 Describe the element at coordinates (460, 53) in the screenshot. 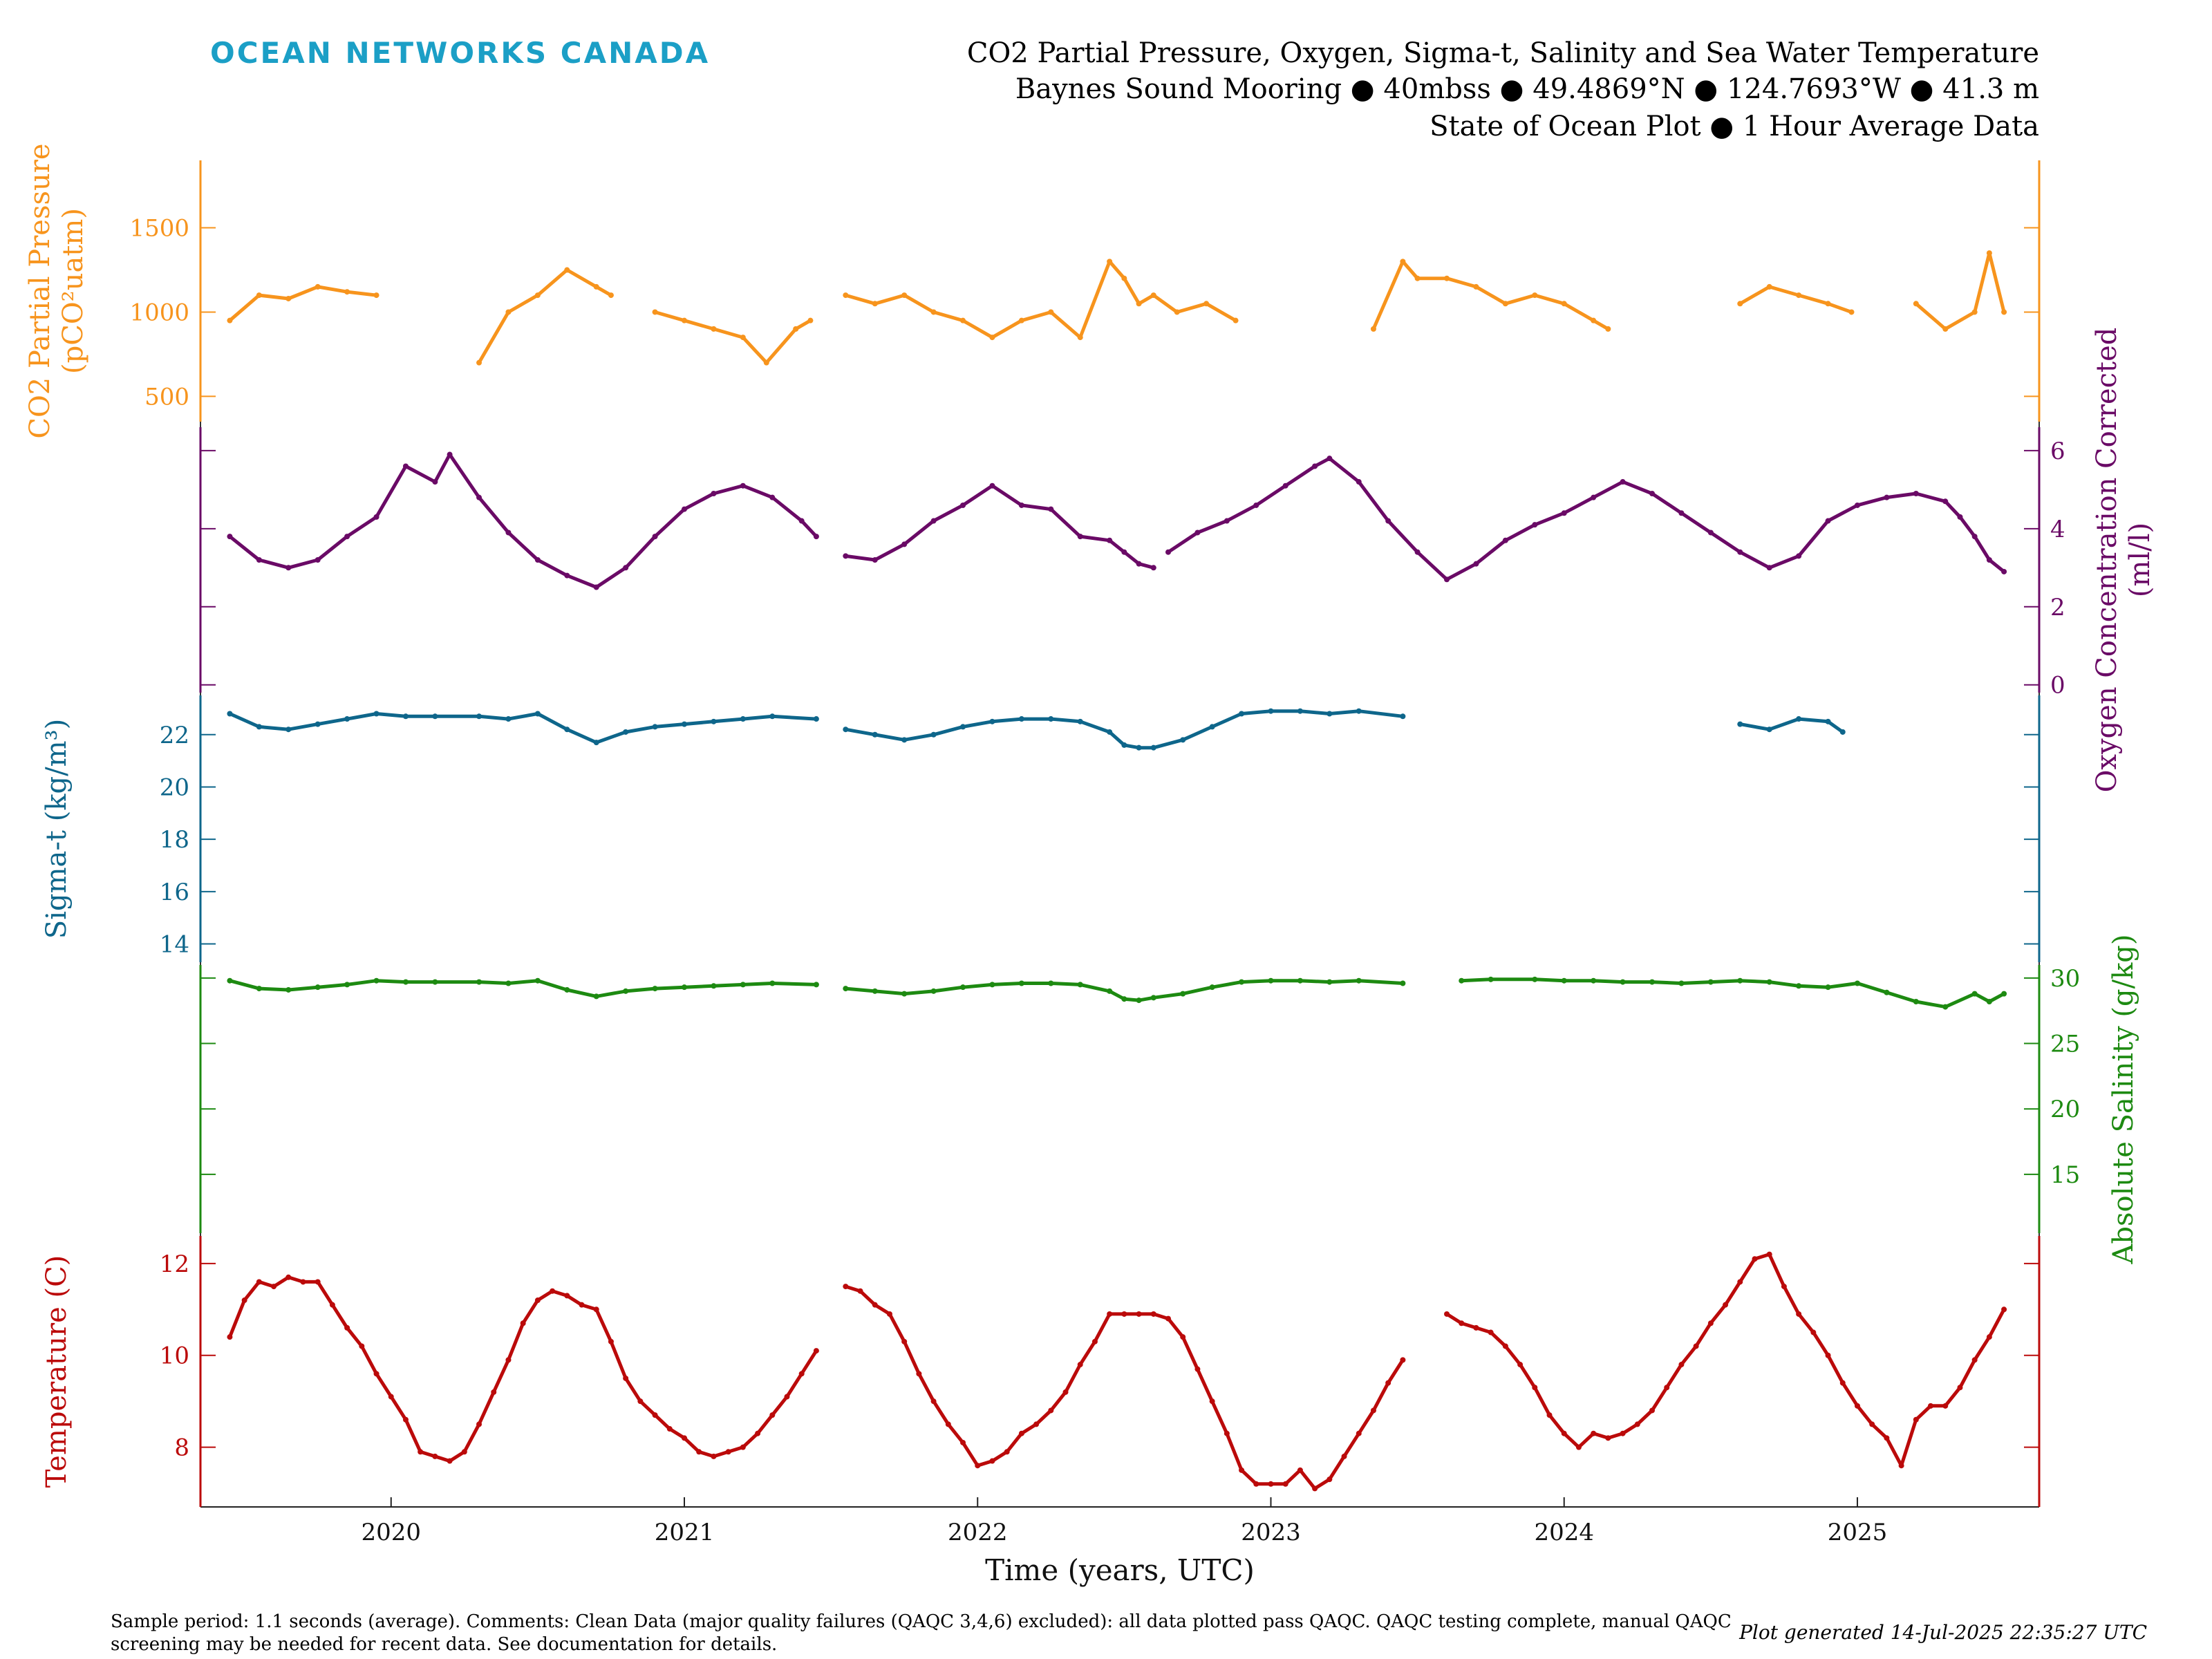

I see `brand-logo-text: OCEAN NETWORKS CANADA` at that location.